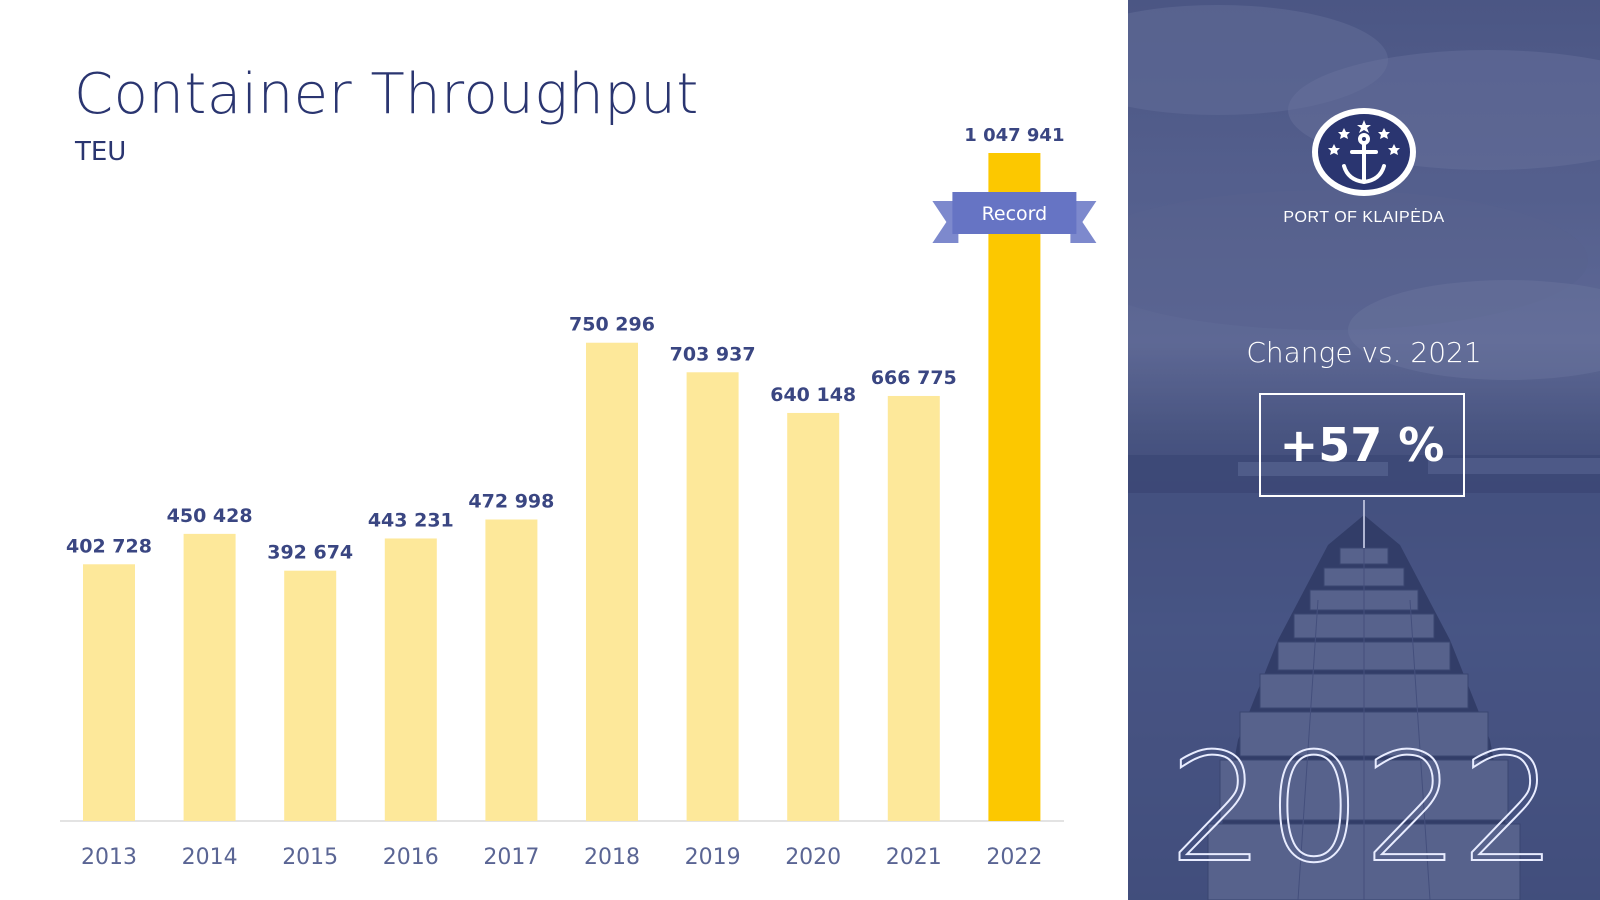 The image size is (1600, 900). Describe the element at coordinates (209, 677) in the screenshot. I see `bar-2014` at that location.